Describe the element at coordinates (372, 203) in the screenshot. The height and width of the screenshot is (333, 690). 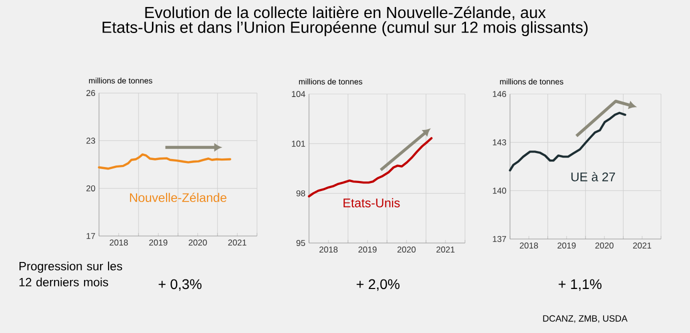
I see `series-label: Etats-Unis` at that location.